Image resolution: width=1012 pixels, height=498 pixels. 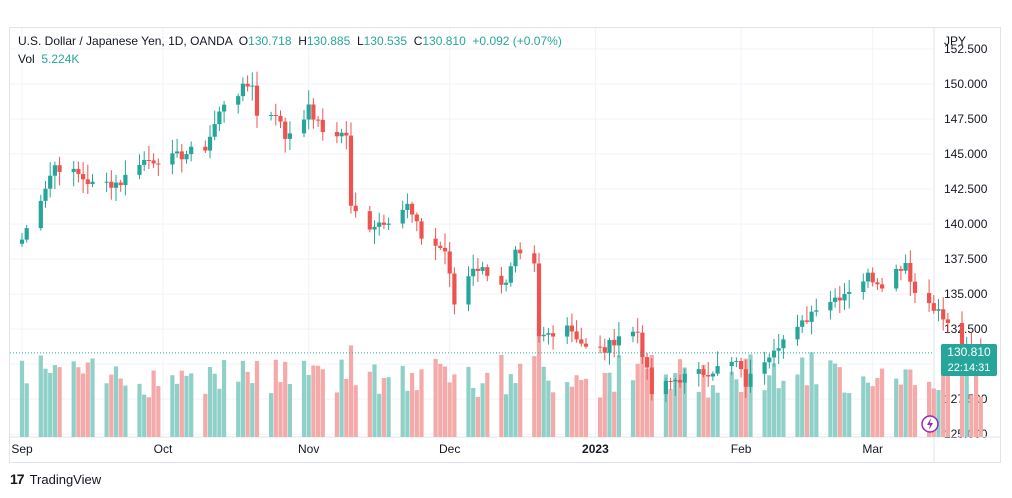 I want to click on open-label: O, so click(x=243, y=41).